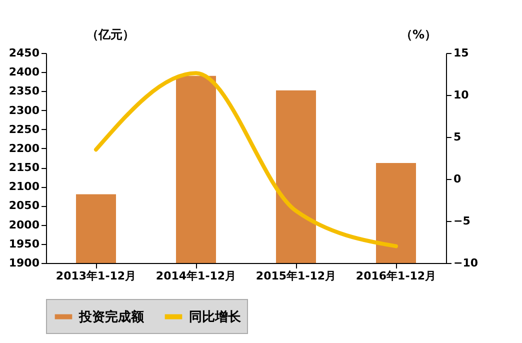 This screenshot has height=343, width=522. Describe the element at coordinates (24, 225) in the screenshot. I see `y-tick-label: 2000` at that location.